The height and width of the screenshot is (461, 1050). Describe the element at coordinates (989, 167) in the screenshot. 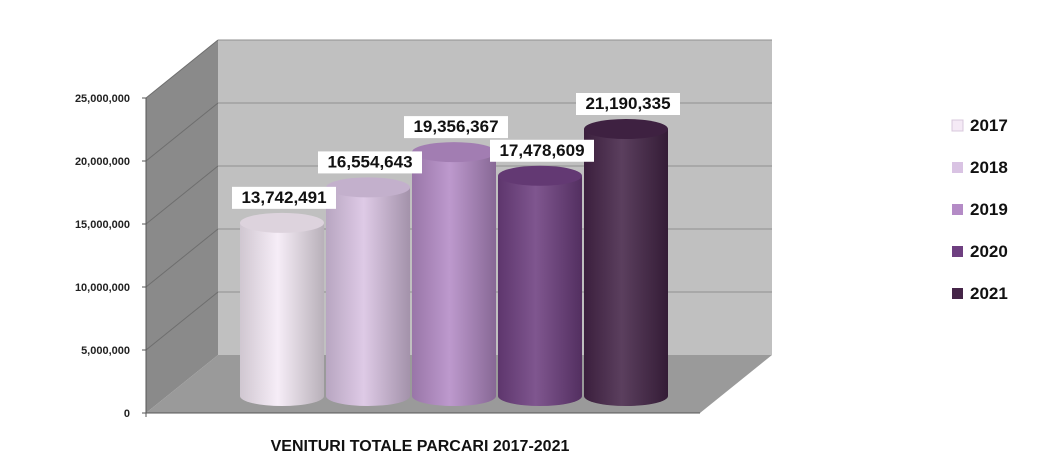

I see `legend-label: 2018` at that location.